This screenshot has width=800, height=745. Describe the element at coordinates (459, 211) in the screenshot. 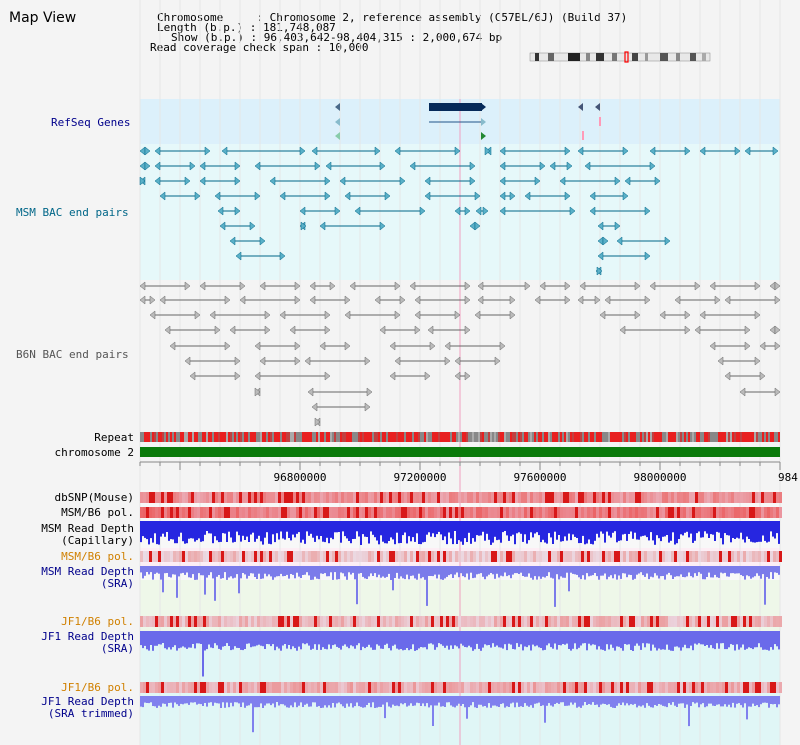

I see `msm-bac-pairs` at that location.